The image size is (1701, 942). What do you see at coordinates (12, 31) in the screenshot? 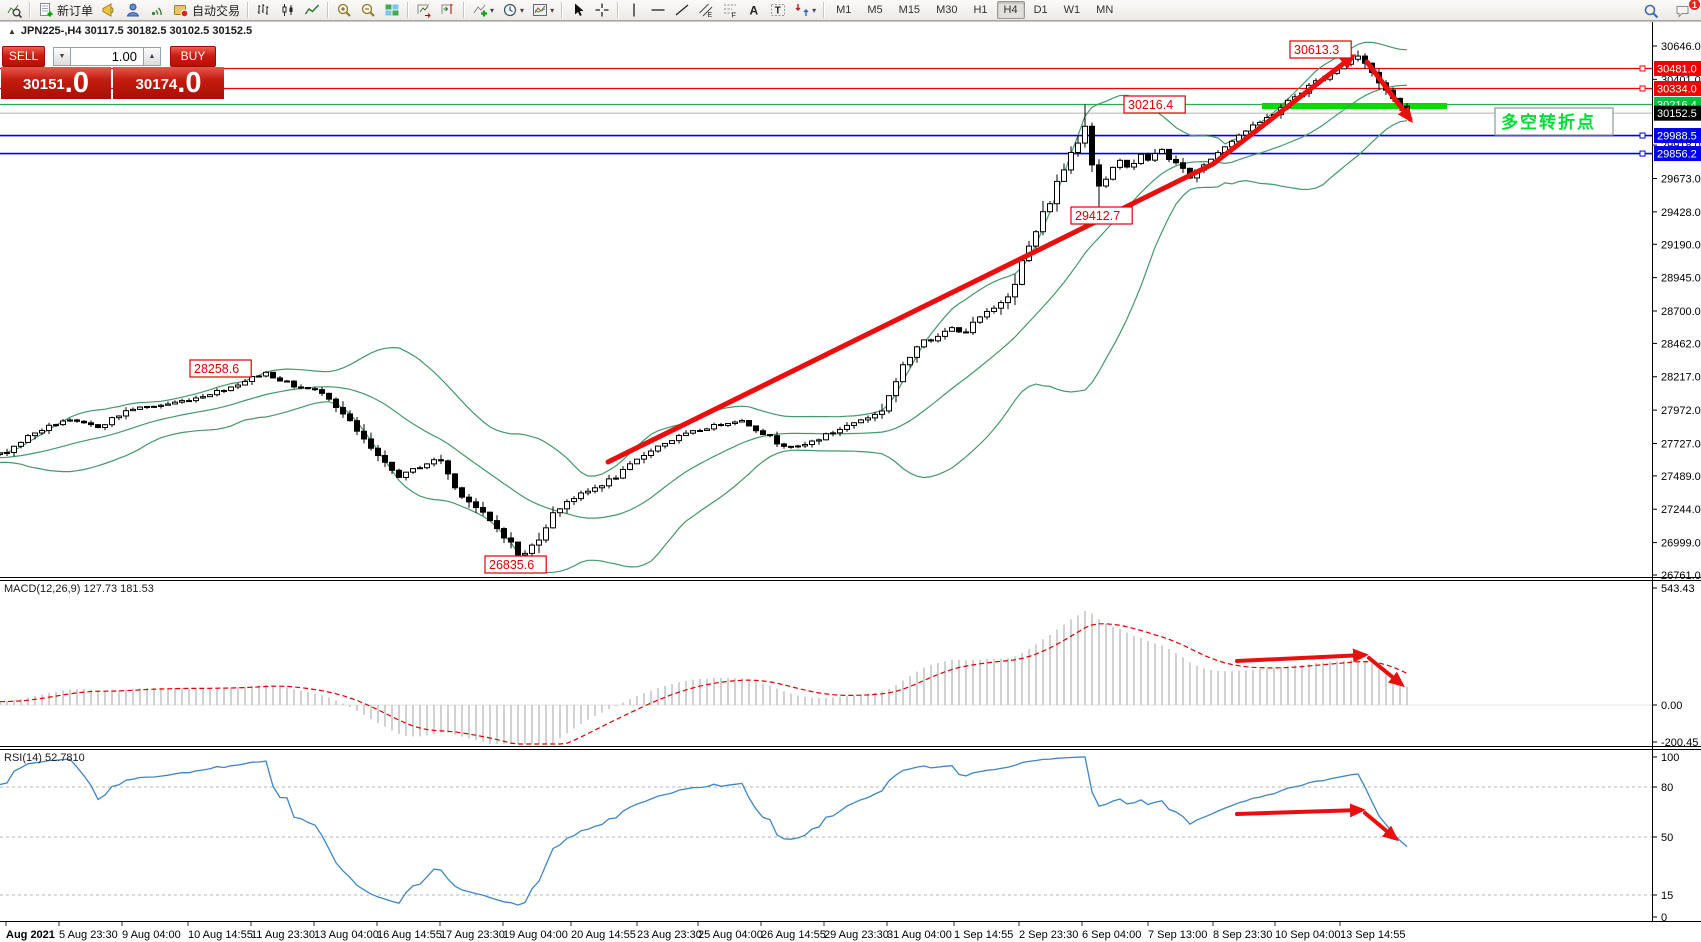
I see `collapse-icon: ▲` at bounding box center [12, 31].